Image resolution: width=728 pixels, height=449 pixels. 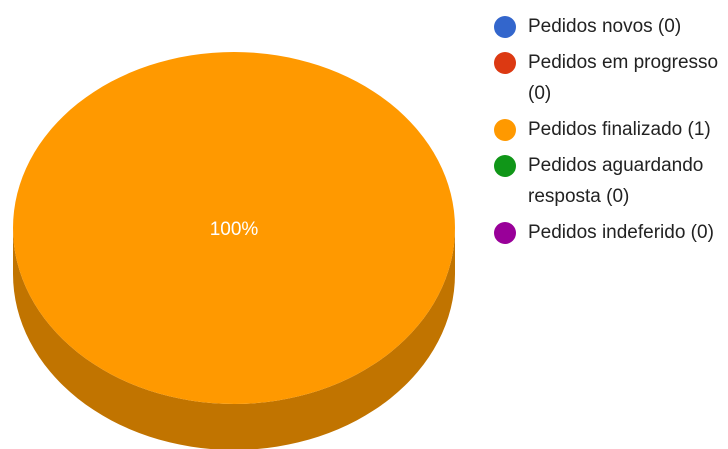 I want to click on pie-data-label: 100%, so click(x=234, y=229).